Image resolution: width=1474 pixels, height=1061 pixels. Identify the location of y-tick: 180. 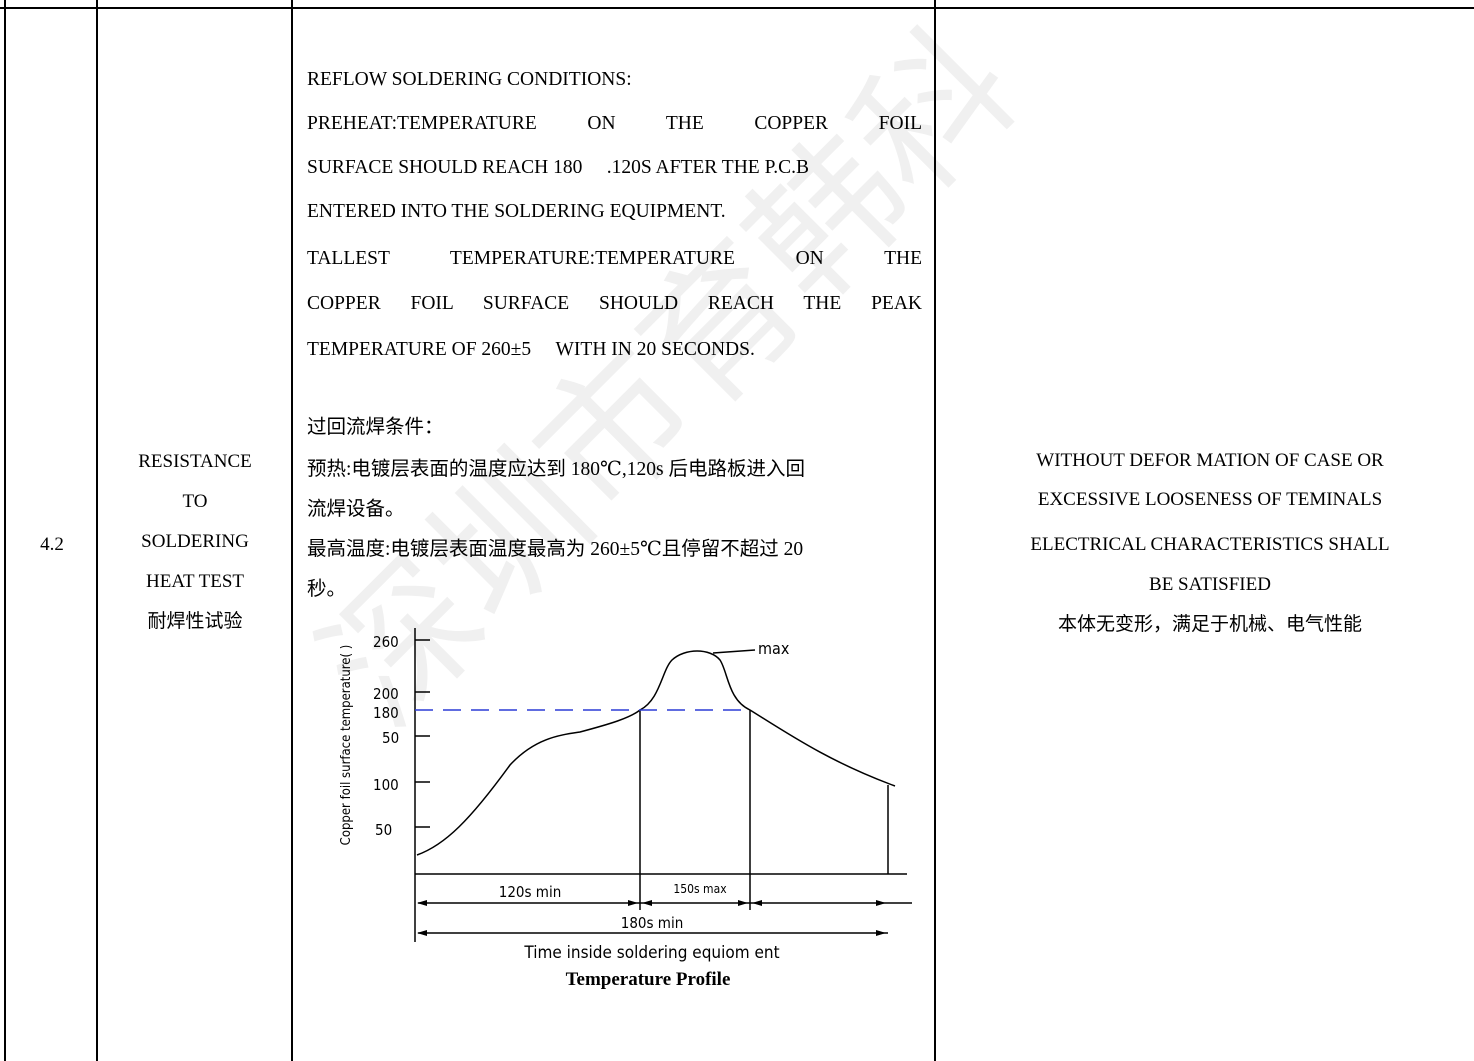
(386, 713).